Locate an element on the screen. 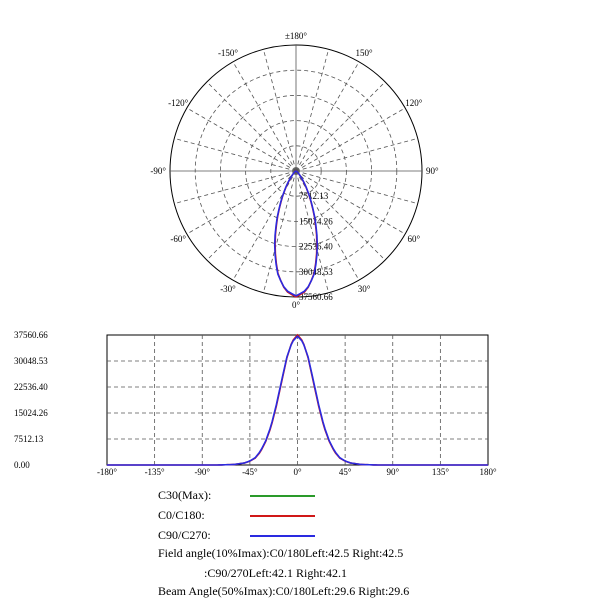 This screenshot has width=600, height=600. polar-angle-label: -30° is located at coordinates (228, 289).